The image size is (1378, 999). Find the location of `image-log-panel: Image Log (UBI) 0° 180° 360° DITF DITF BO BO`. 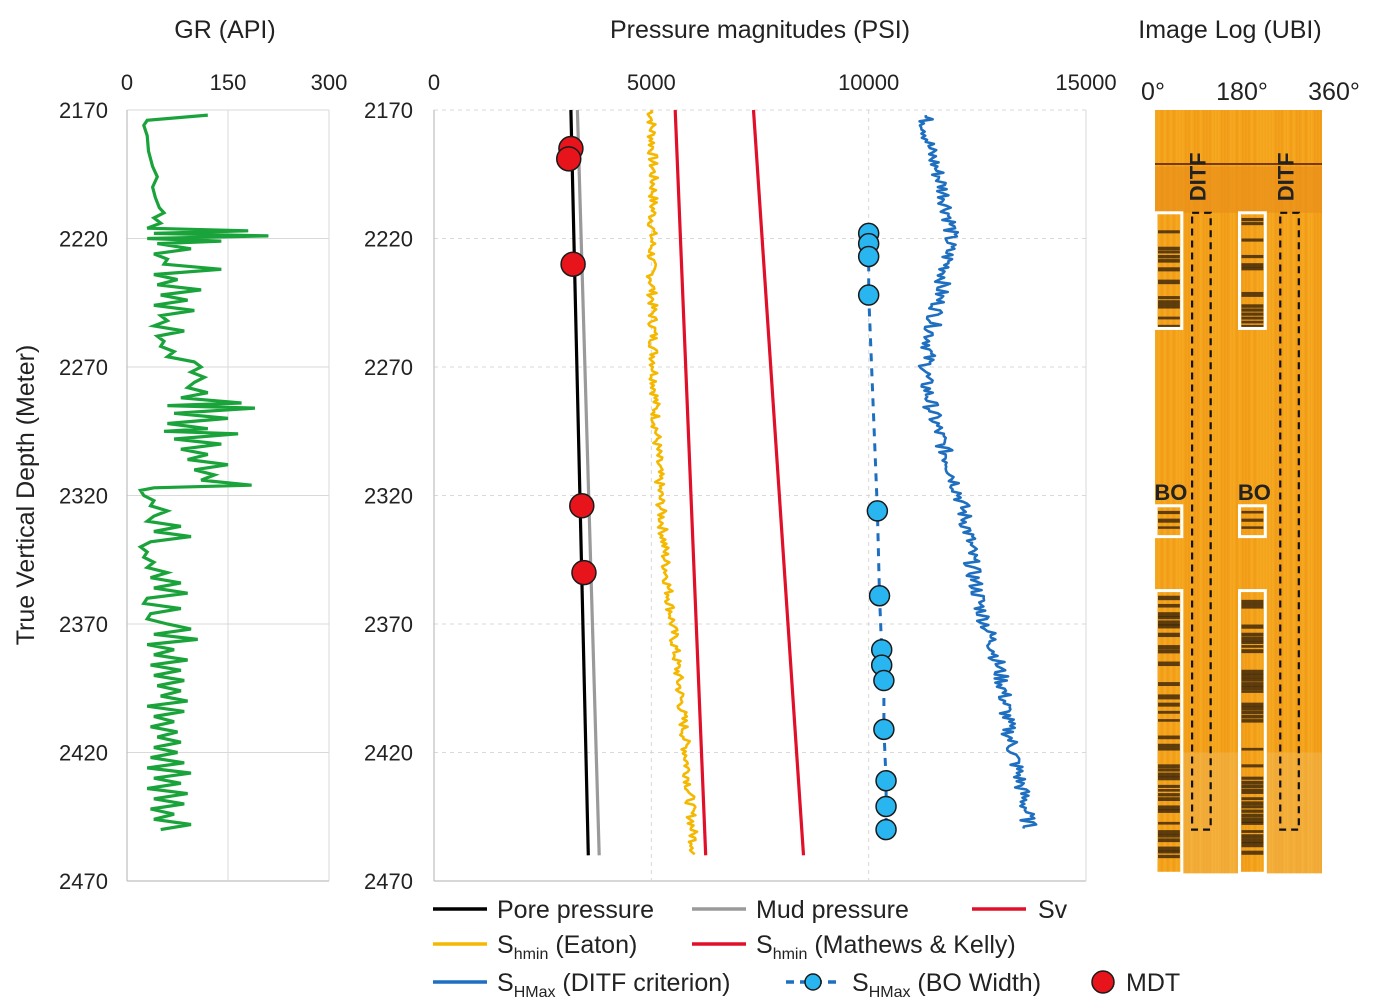

image-log-panel: Image Log (UBI) 0° 180° 360° DITF DITF BO BO is located at coordinates (1249, 445).